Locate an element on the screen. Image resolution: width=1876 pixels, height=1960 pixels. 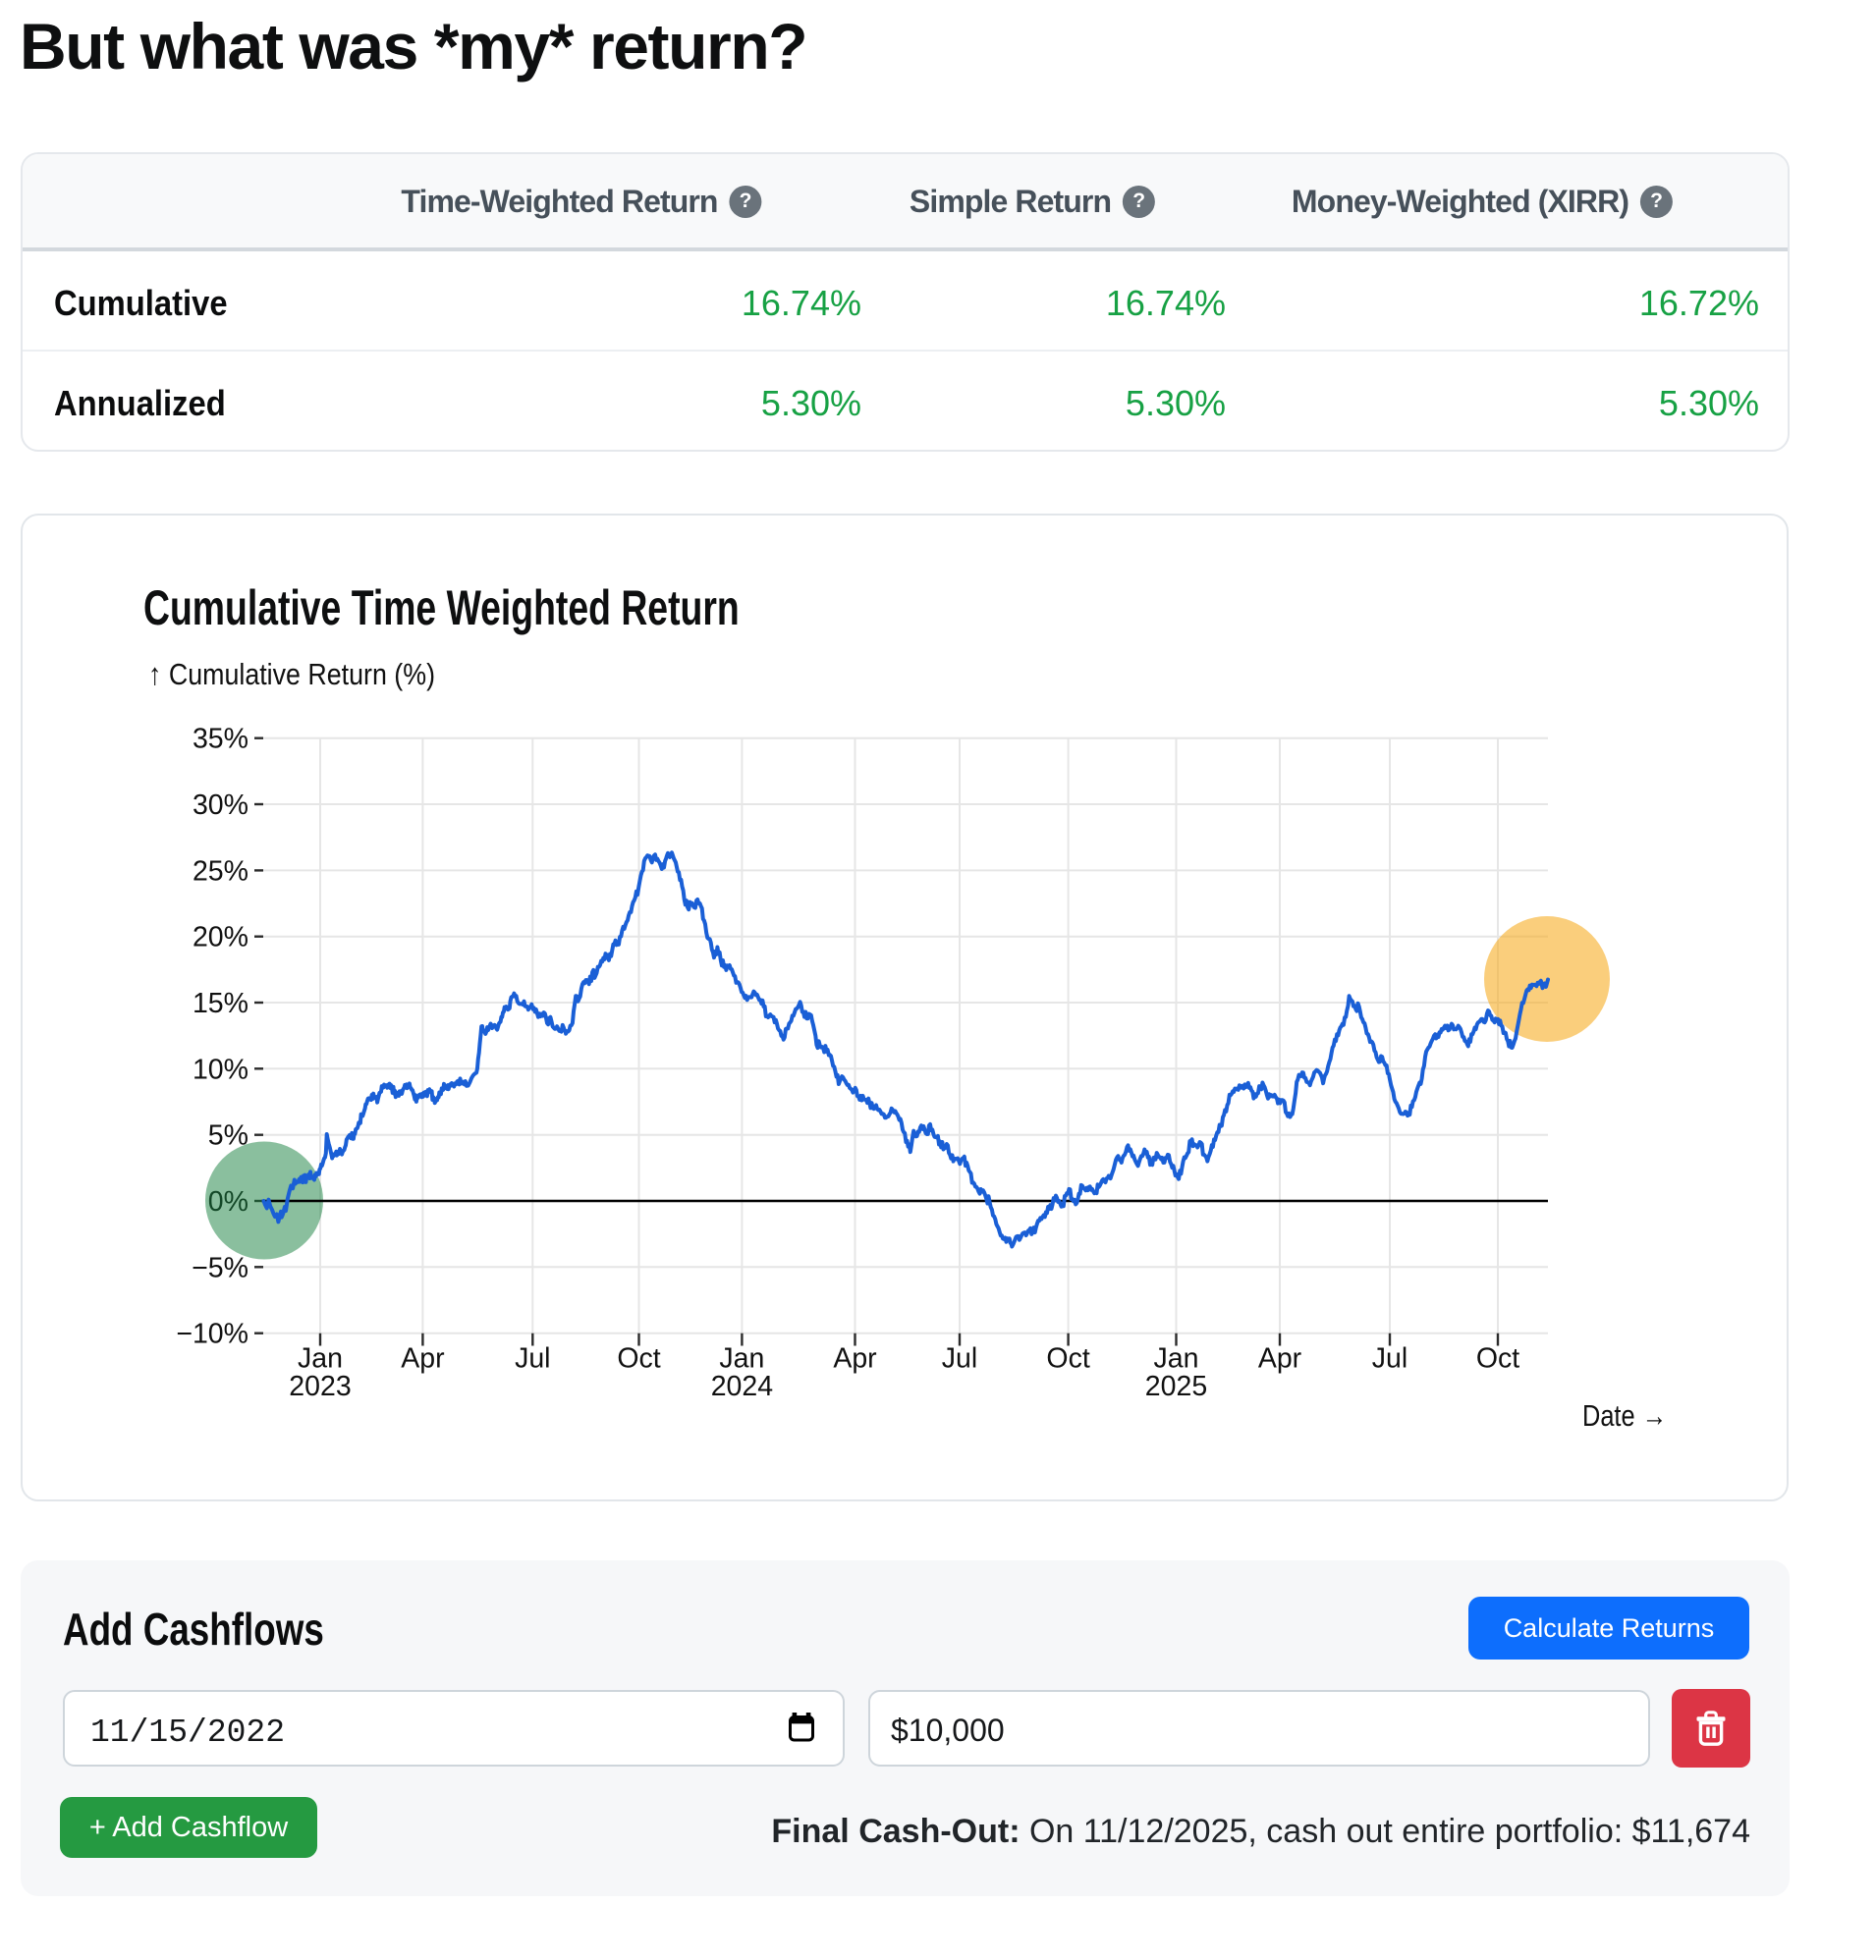
svg-text: 2025 is located at coordinates (1176, 1386).